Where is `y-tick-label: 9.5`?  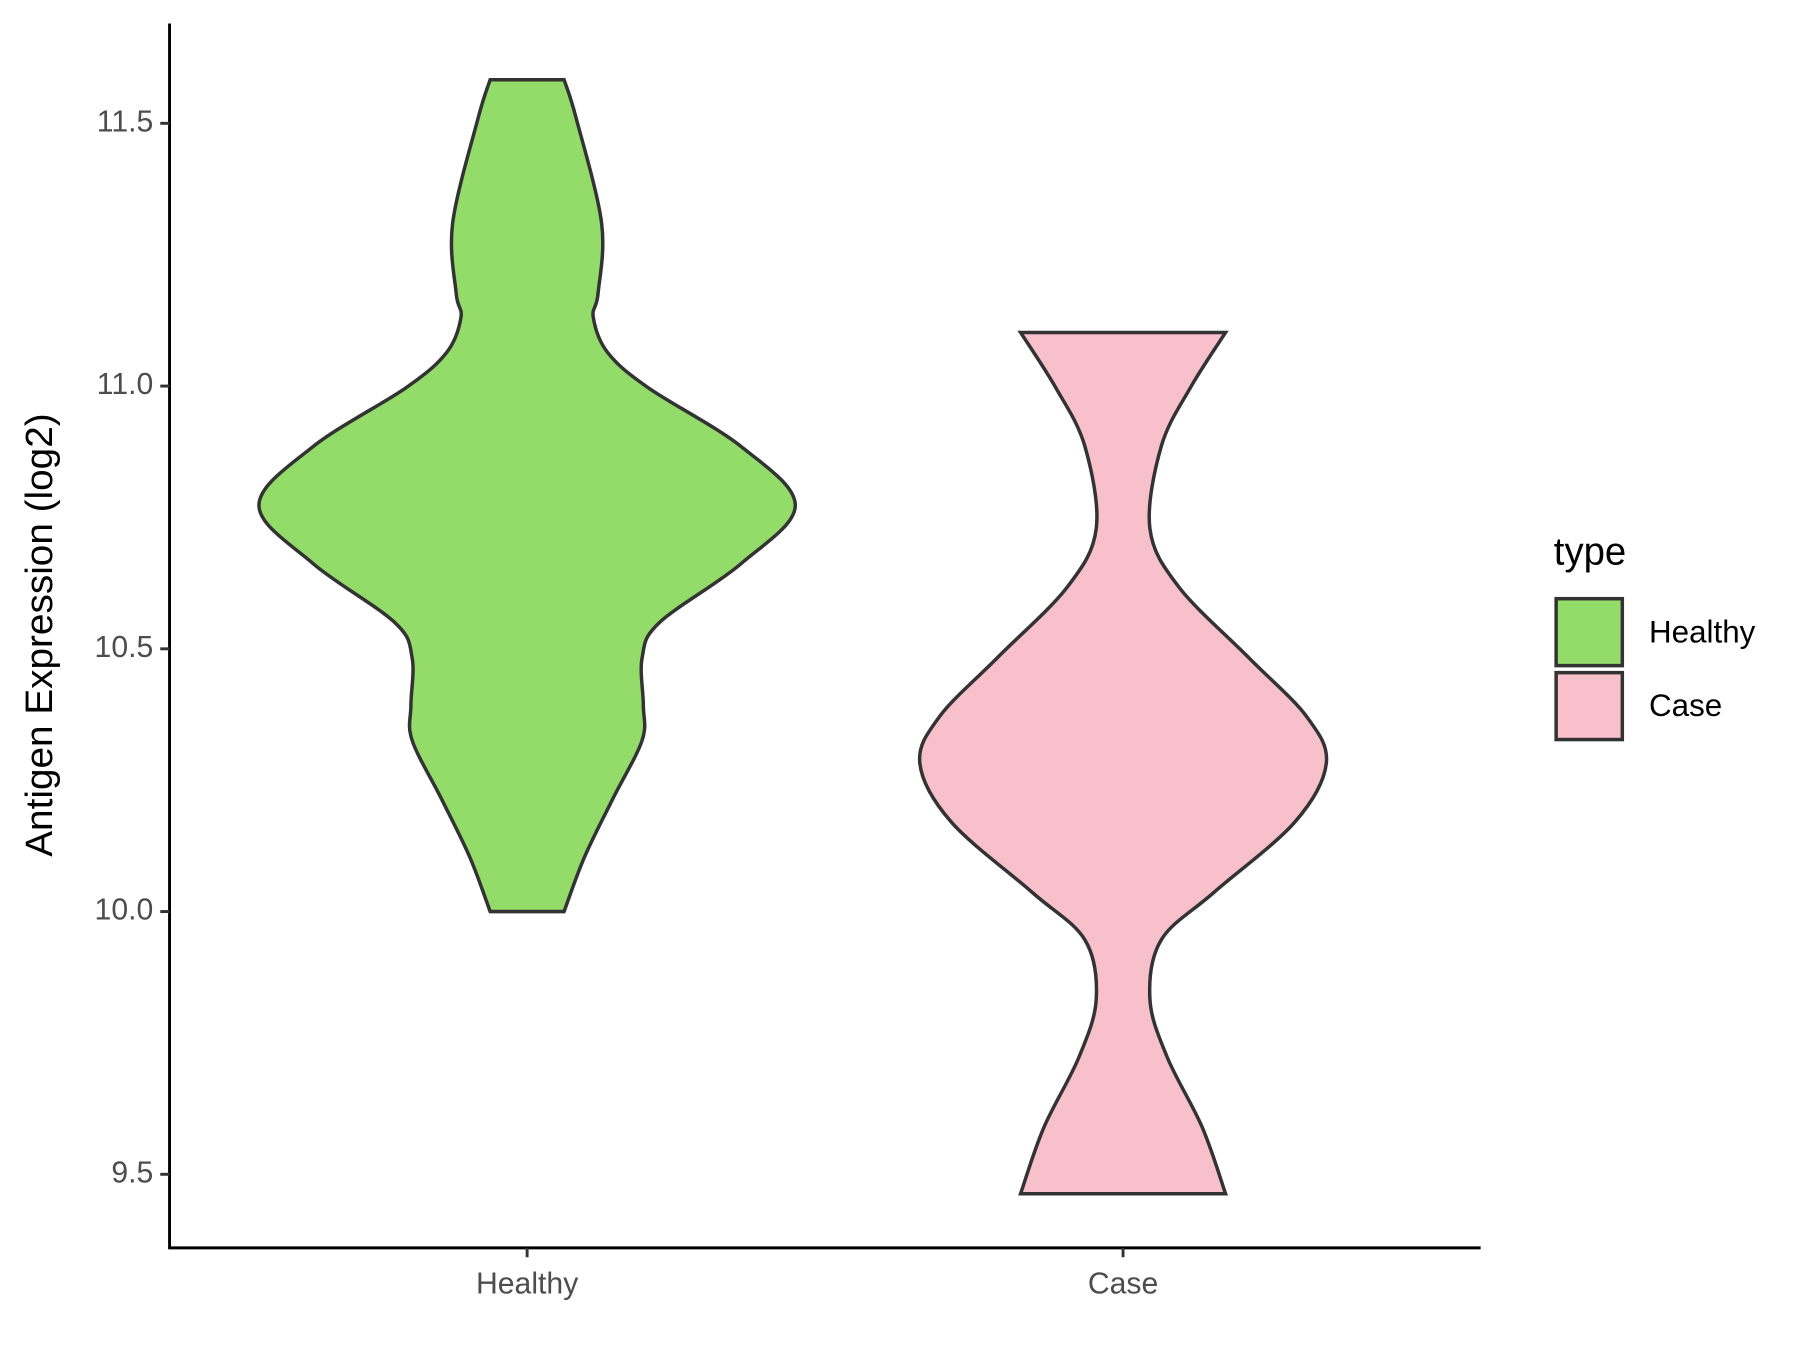
y-tick-label: 9.5 is located at coordinates (132, 1172).